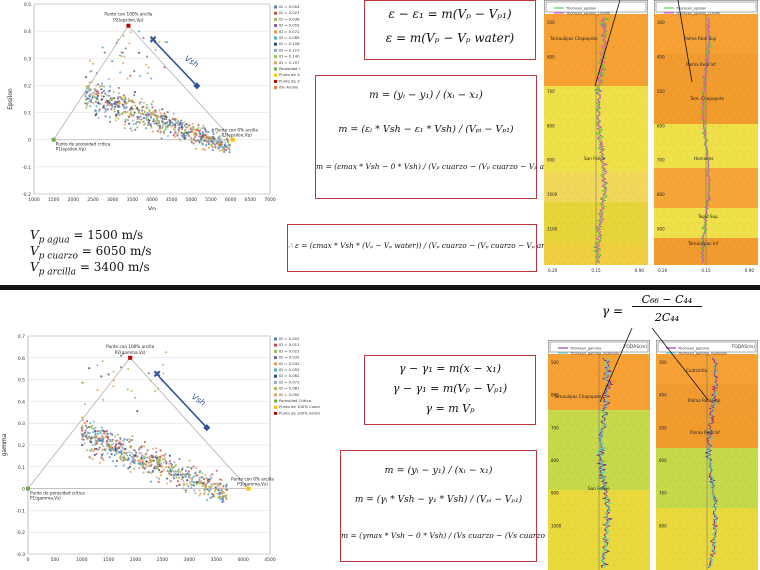 The image size is (760, 570). I want to click on x-tick-label: 6500, so click(251, 200).